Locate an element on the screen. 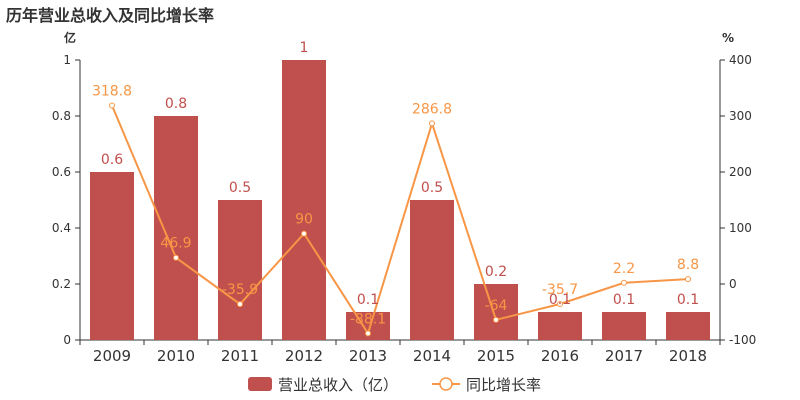 Image resolution: width=800 pixels, height=400 pixels. line-value-label: -35.7 is located at coordinates (560, 290).